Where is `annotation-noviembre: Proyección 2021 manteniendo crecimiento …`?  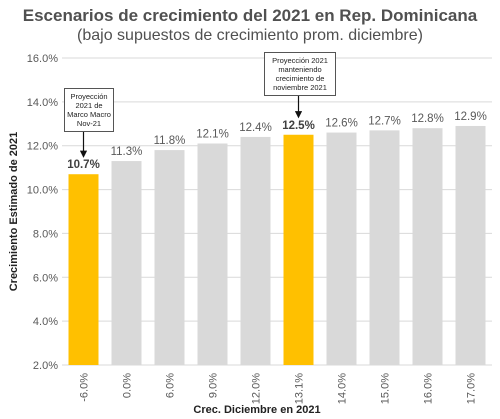 annotation-noviembre: Proyección 2021 manteniendo crecimiento … is located at coordinates (300, 74).